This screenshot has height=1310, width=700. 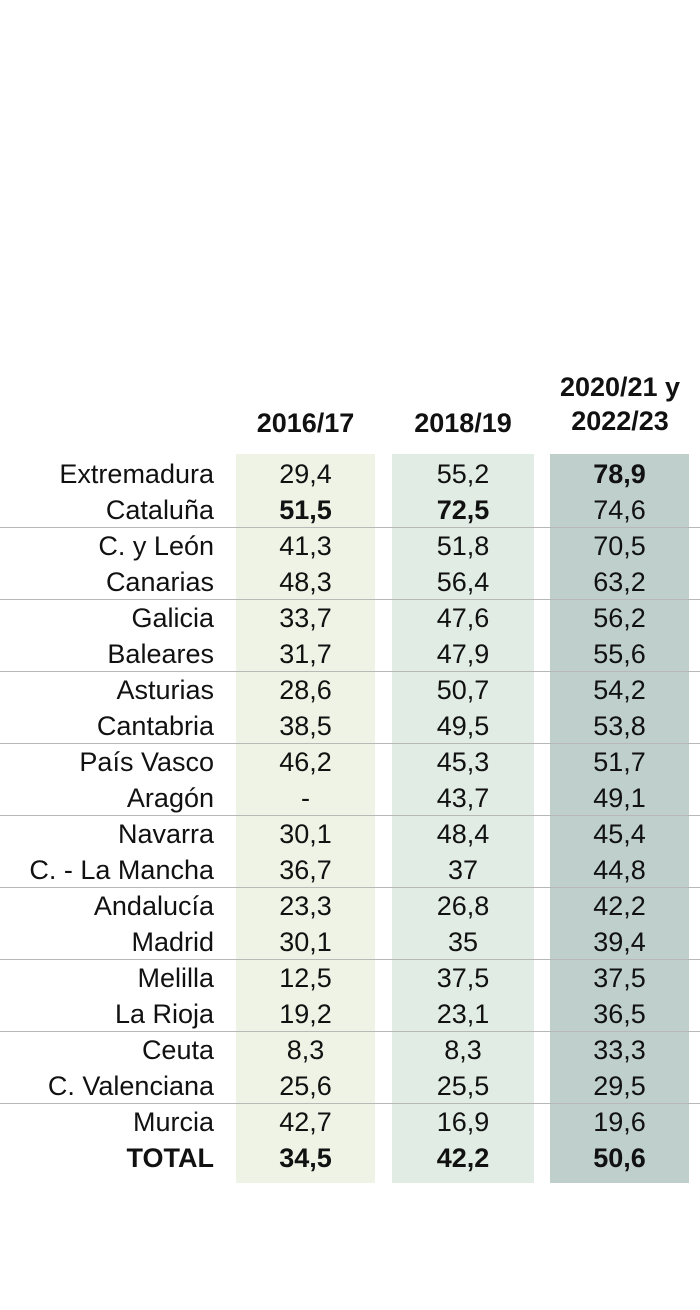 I want to click on value-cell: 29,4, so click(x=305, y=474).